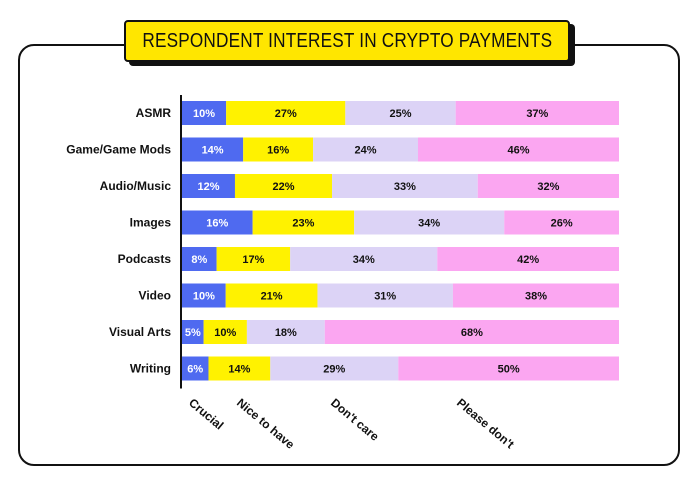 Image resolution: width=700 pixels, height=488 pixels. I want to click on data-label: 18%, so click(286, 333).